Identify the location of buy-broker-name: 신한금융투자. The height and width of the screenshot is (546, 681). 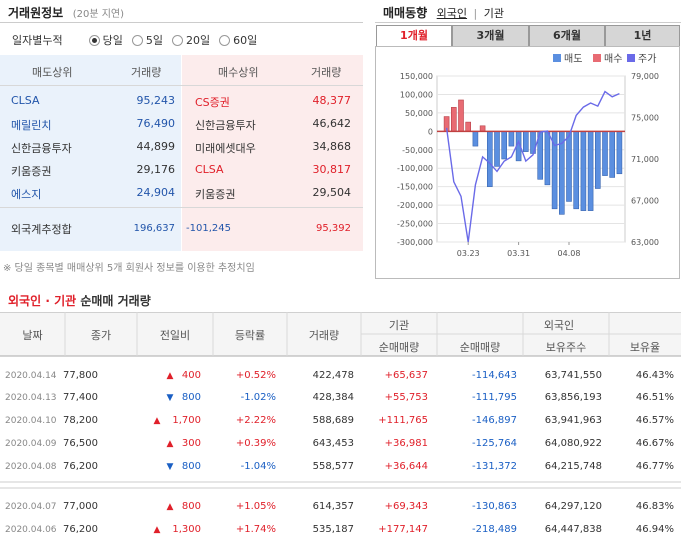
(225, 125).